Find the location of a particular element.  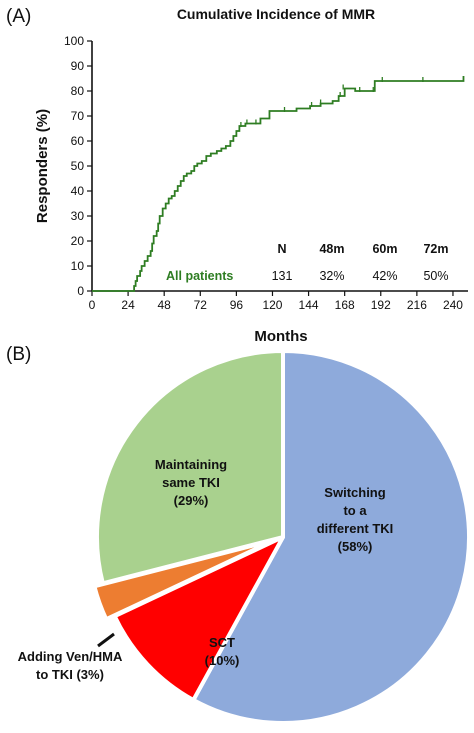

y-axis-label: Responders (%) is located at coordinates (42, 166).